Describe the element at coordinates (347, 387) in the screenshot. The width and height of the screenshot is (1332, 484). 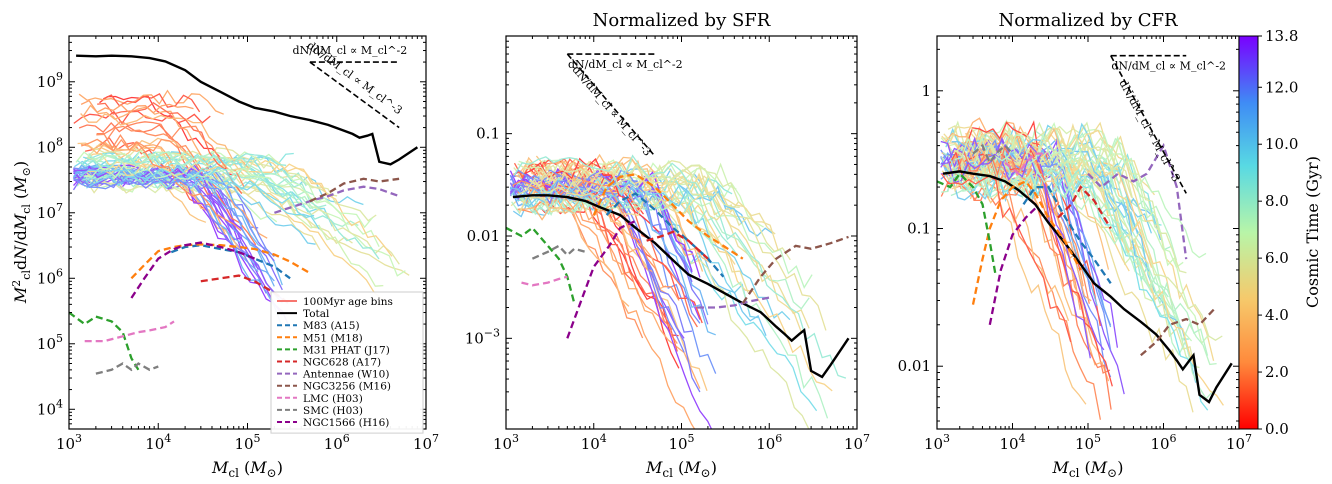
I see `legend-label: NGC3256 (M16)` at that location.